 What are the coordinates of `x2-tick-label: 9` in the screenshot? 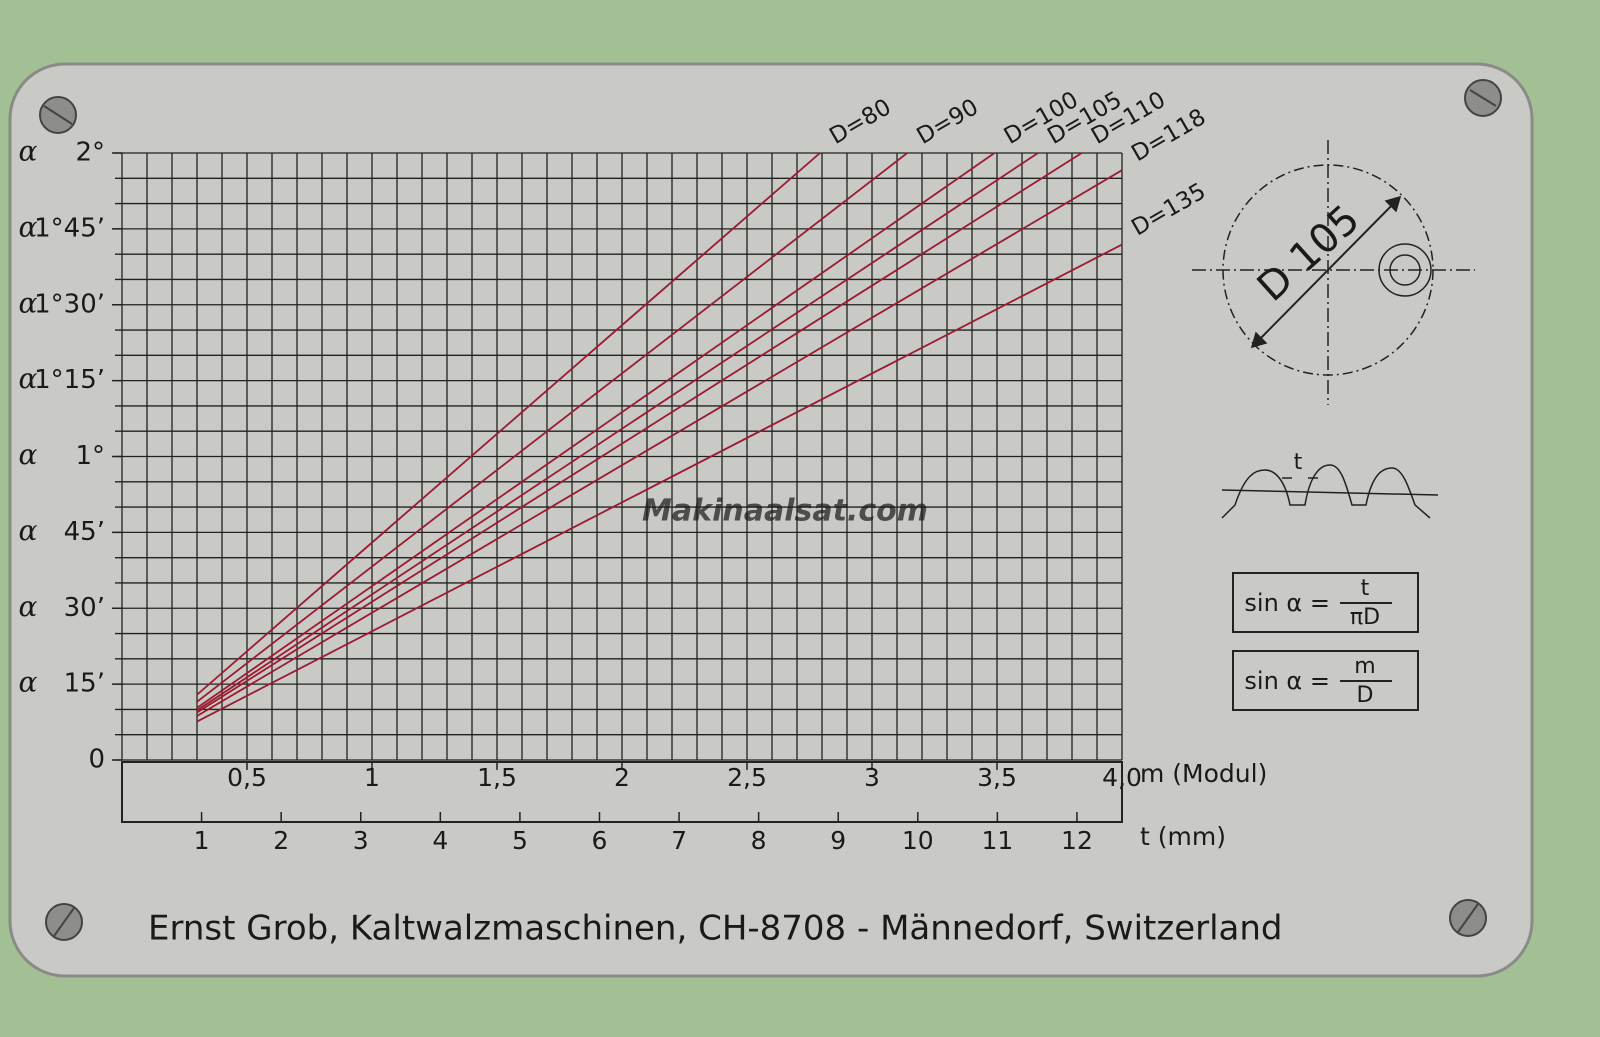 It's located at (838, 840).